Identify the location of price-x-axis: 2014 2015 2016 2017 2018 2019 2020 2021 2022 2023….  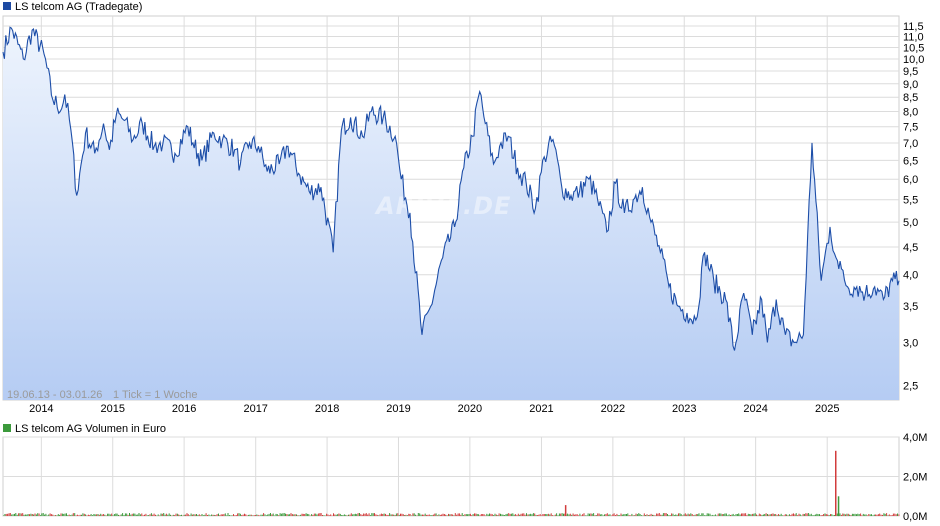
(434, 409).